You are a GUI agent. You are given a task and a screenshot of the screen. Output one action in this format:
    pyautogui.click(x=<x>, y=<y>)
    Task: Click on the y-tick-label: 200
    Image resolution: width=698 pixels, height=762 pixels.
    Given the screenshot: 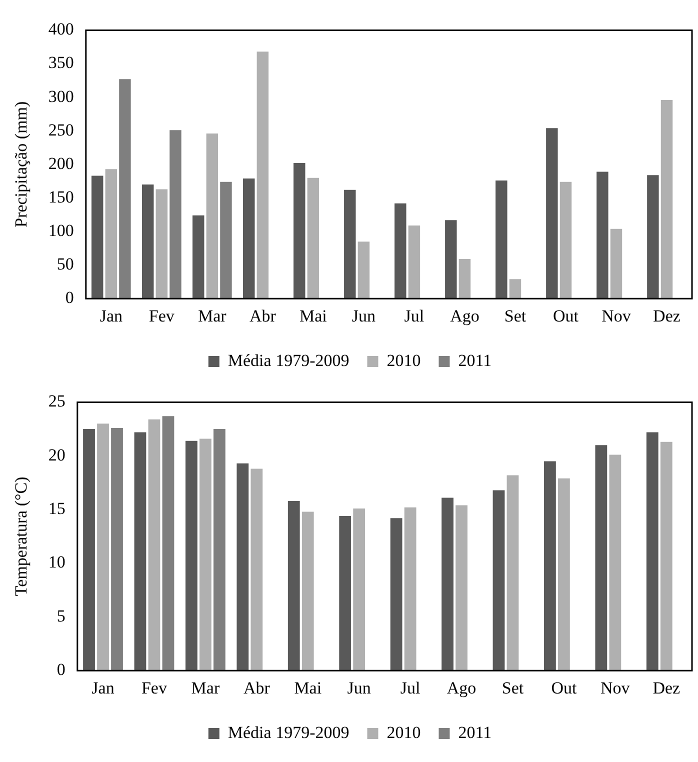 What is the action you would take?
    pyautogui.click(x=61, y=163)
    